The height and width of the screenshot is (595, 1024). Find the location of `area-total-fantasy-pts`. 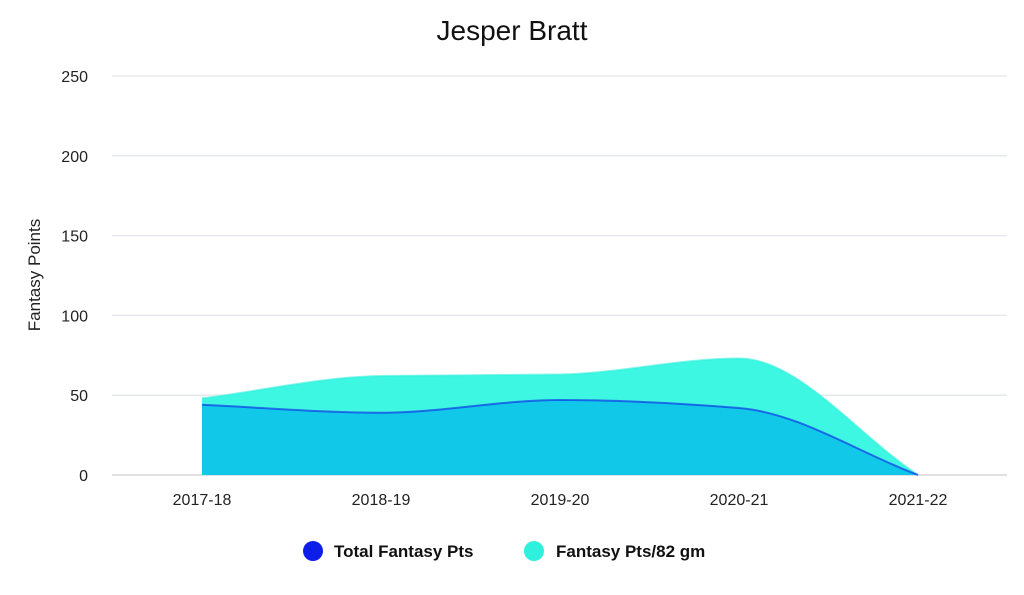

area-total-fantasy-pts is located at coordinates (560, 437).